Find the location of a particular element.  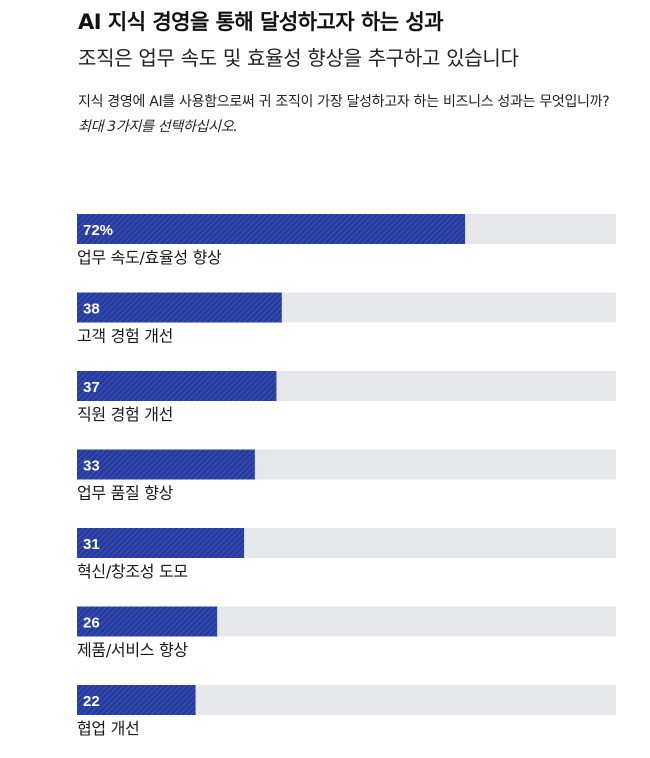

bar-category-label: 협업 개선 is located at coordinates (108, 728).